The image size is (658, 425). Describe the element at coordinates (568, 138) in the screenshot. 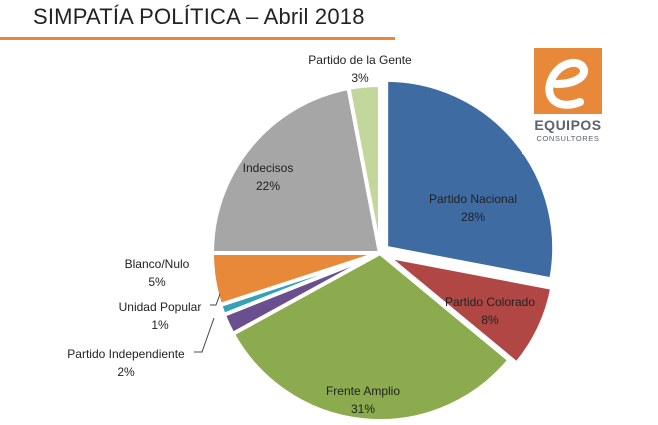

I see `logo-subtitle: CONSULTORES` at that location.